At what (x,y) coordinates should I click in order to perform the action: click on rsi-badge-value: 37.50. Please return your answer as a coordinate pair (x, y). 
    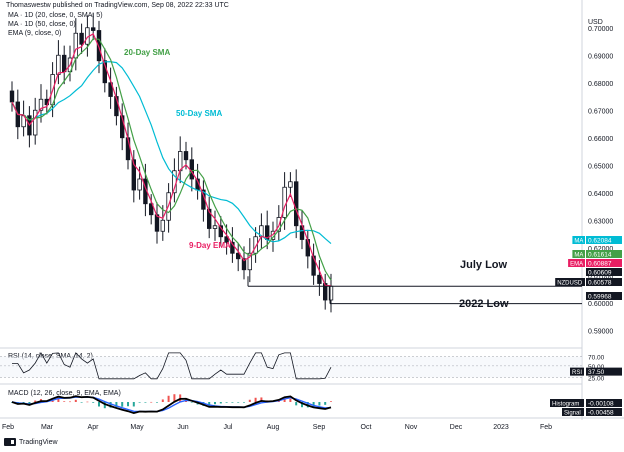
    Looking at the image, I should click on (596, 372).